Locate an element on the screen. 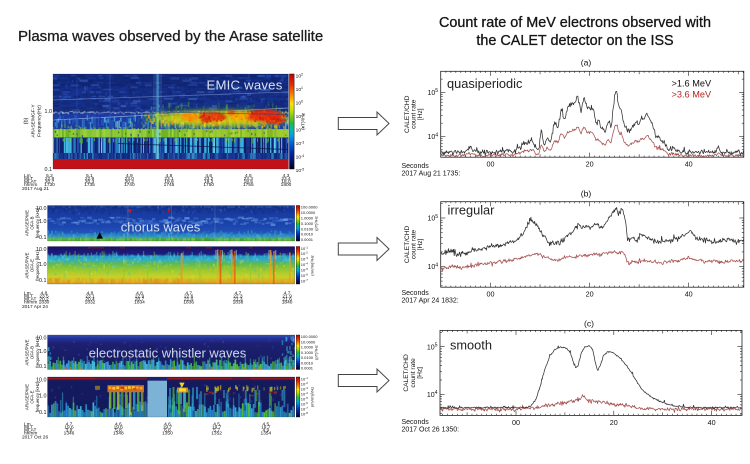  svg-text: 19.7 is located at coordinates (217, 428).